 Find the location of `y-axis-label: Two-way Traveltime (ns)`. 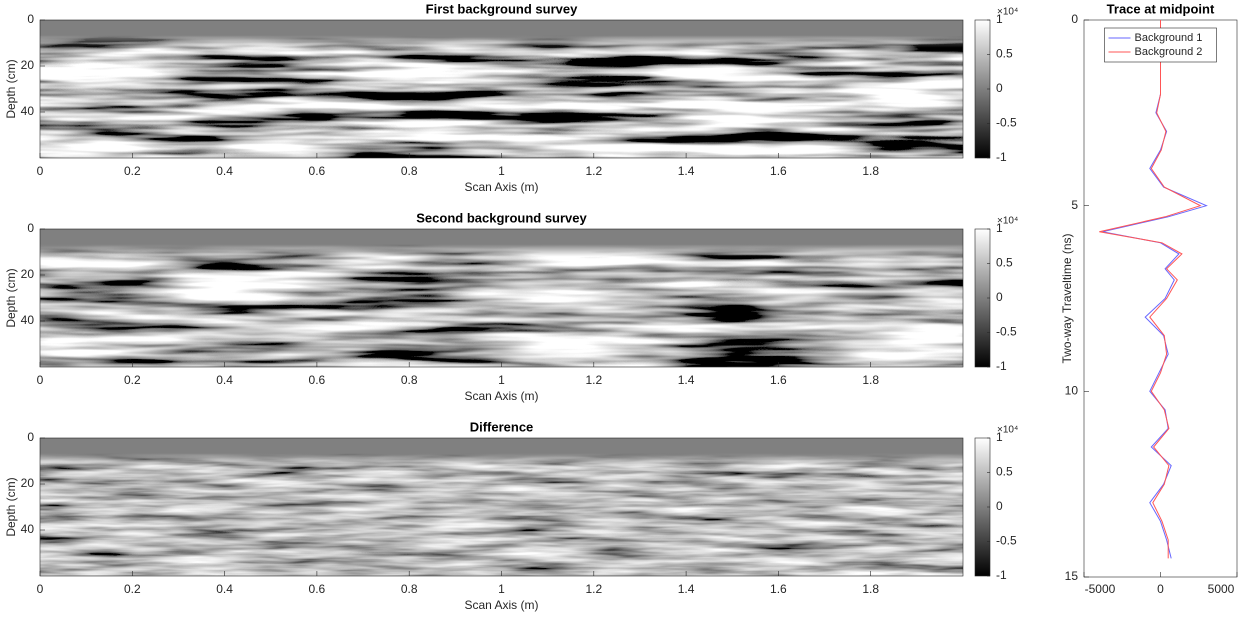

y-axis-label: Two-way Traveltime (ns) is located at coordinates (1067, 298).